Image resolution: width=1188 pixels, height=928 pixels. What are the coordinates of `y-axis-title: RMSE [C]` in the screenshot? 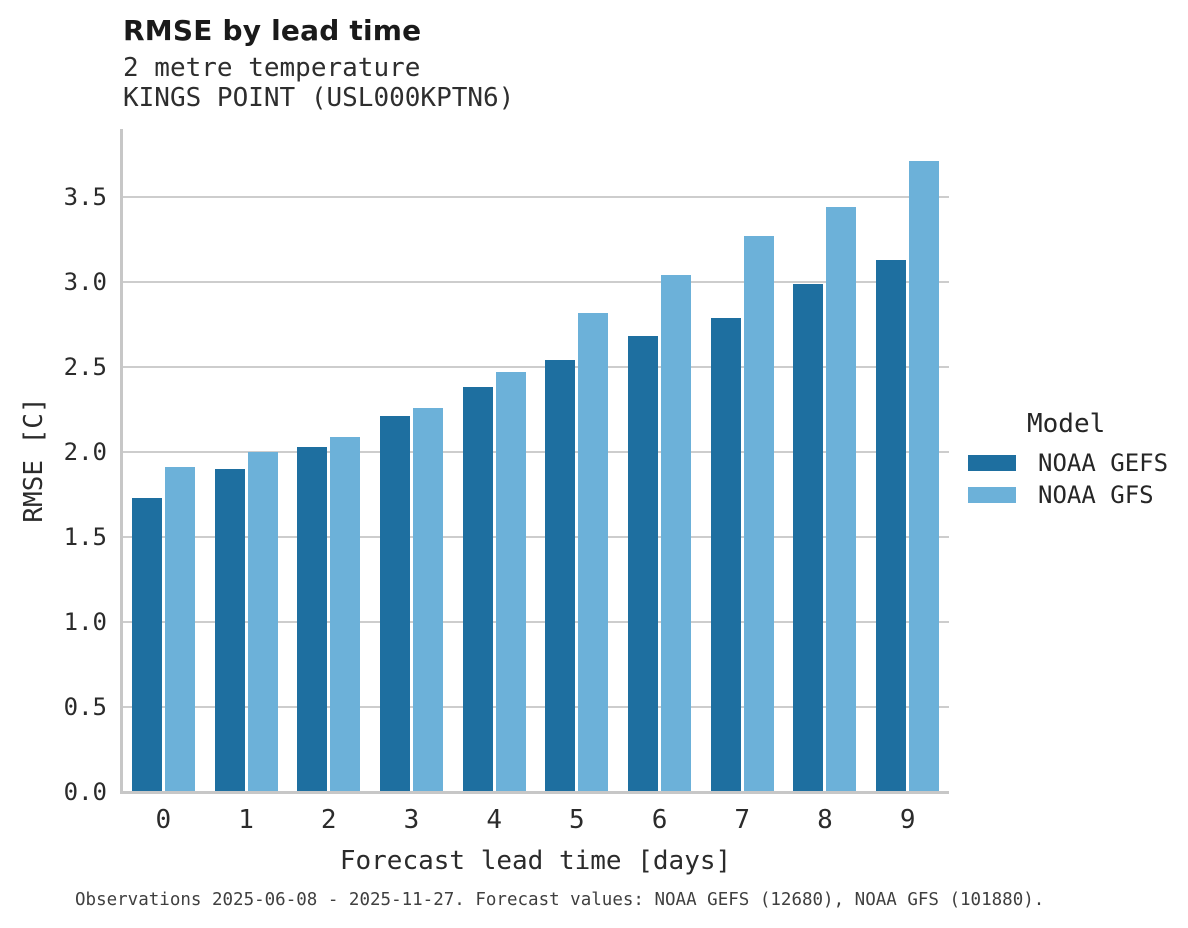 It's located at (34, 460).